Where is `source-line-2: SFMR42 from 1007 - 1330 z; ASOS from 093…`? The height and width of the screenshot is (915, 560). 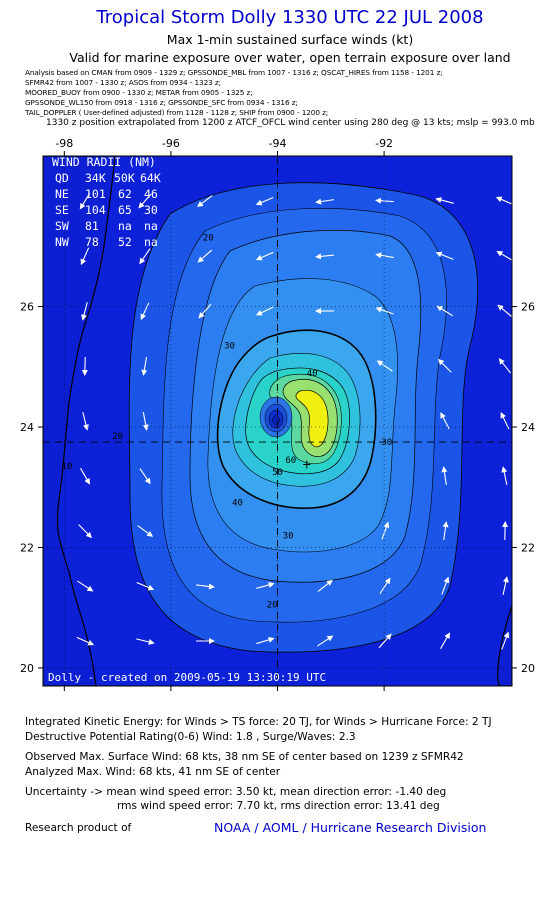 source-line-2: SFMR42 from 1007 - 1330 z; ASOS from 093… is located at coordinates (123, 82).